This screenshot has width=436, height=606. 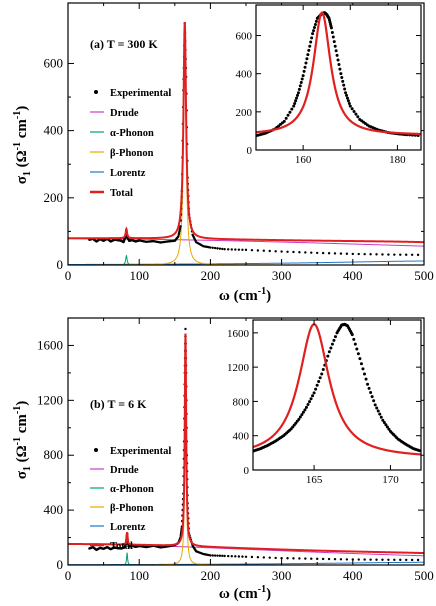 What do you see at coordinates (54, 509) in the screenshot?
I see `y-tick-label: 400` at bounding box center [54, 509].